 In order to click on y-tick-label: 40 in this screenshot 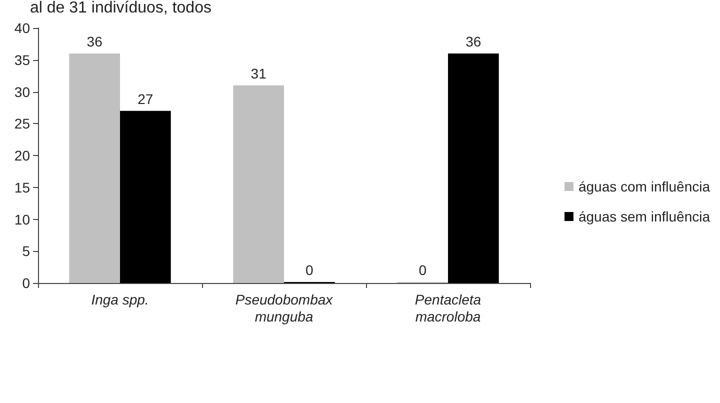, I will do `click(22, 28)`.